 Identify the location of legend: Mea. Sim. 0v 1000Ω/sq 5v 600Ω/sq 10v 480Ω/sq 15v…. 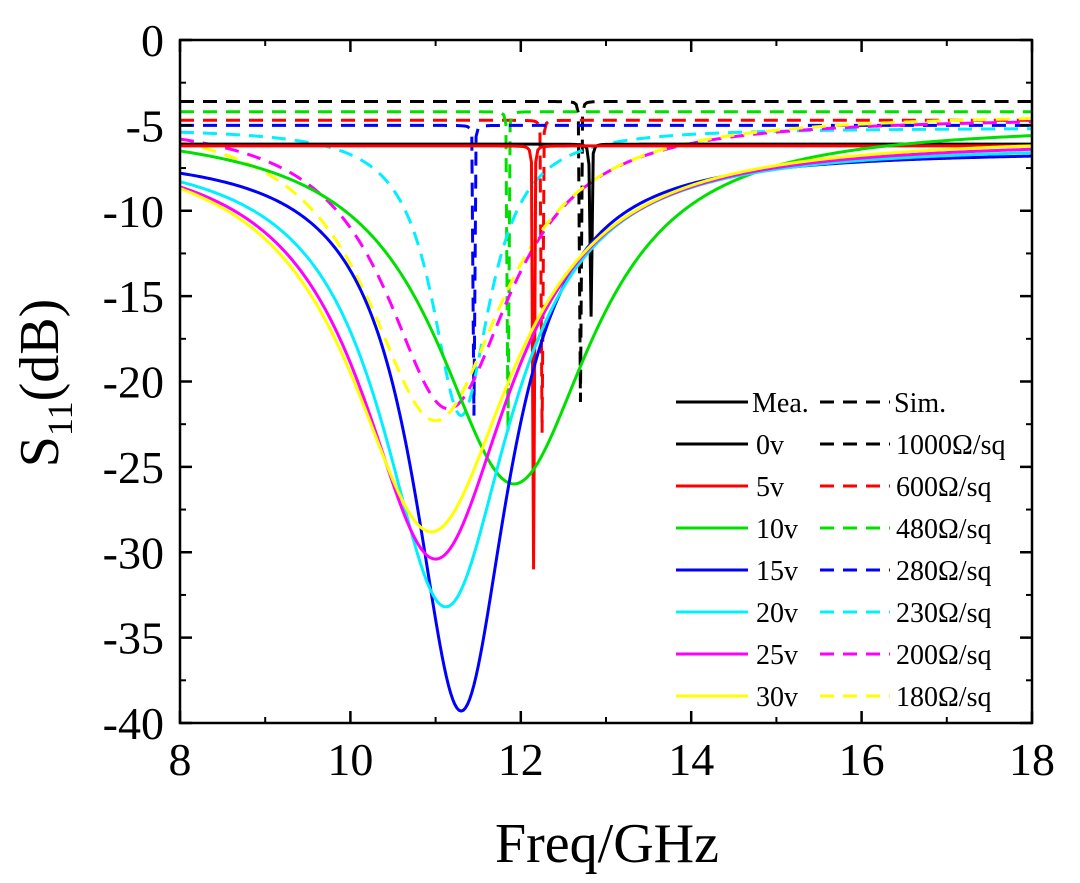
(840, 550).